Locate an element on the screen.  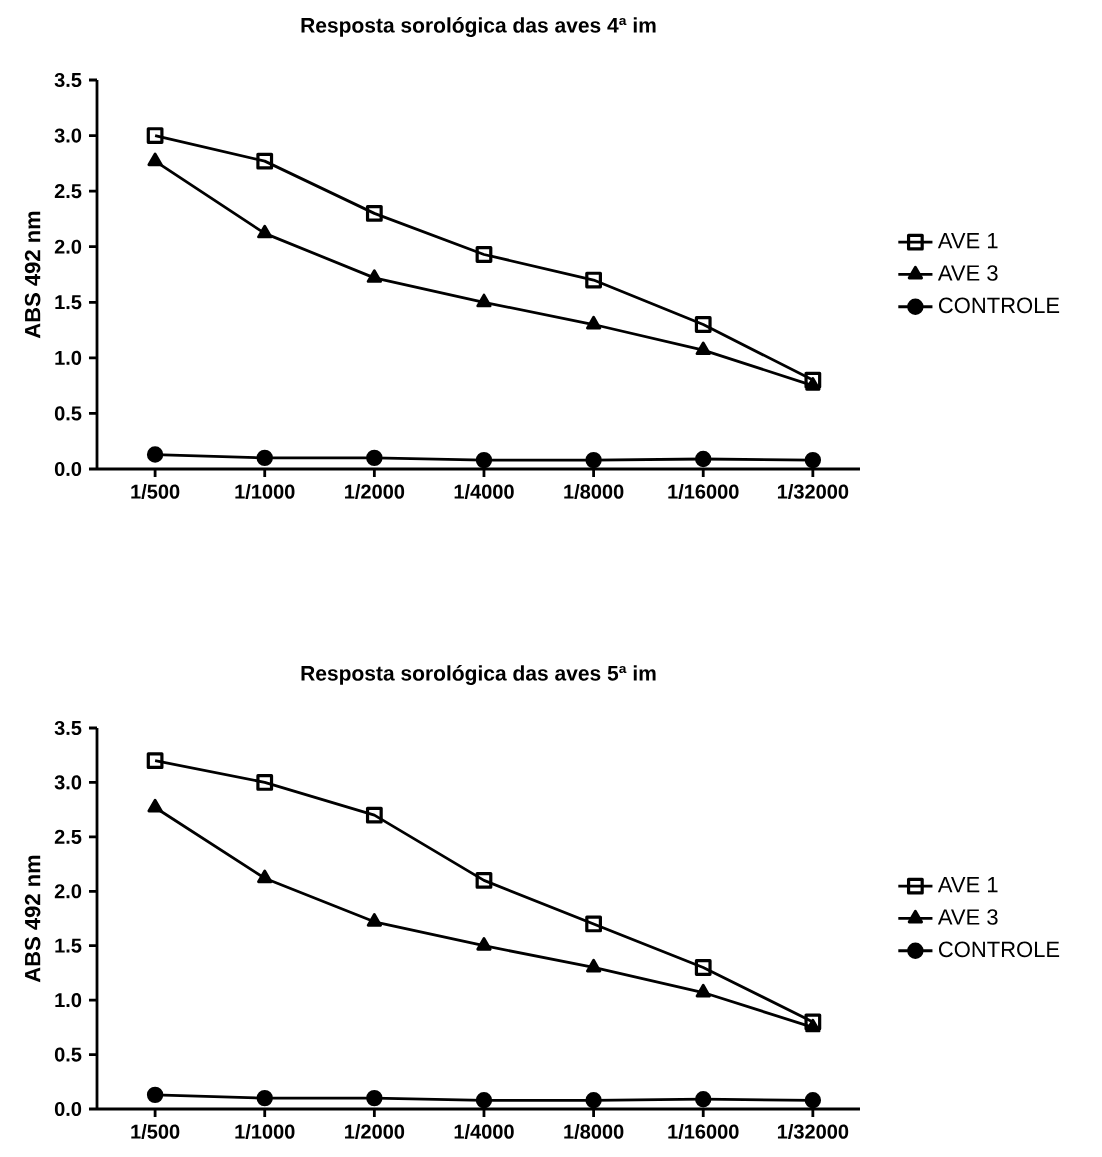
chart-title: Resposta sorológica das aves 5ª im is located at coordinates (478, 675).